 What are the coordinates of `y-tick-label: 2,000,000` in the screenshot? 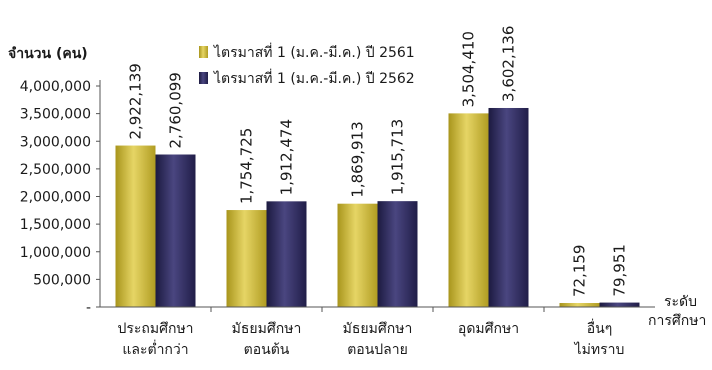 It's located at (55, 198).